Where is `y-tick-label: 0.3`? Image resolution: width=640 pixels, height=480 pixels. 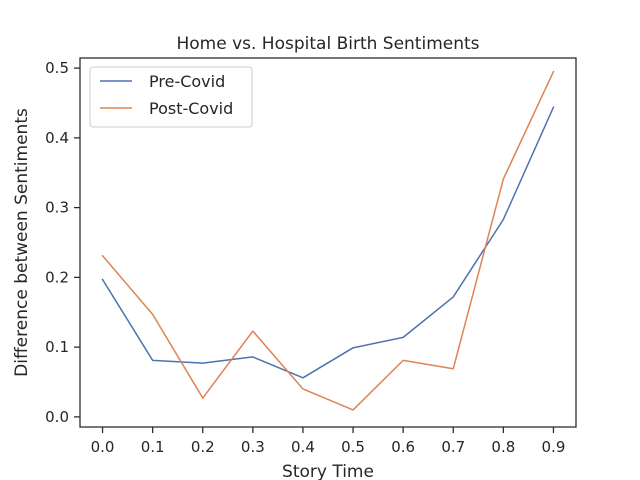 y-tick-label: 0.3 is located at coordinates (57, 208).